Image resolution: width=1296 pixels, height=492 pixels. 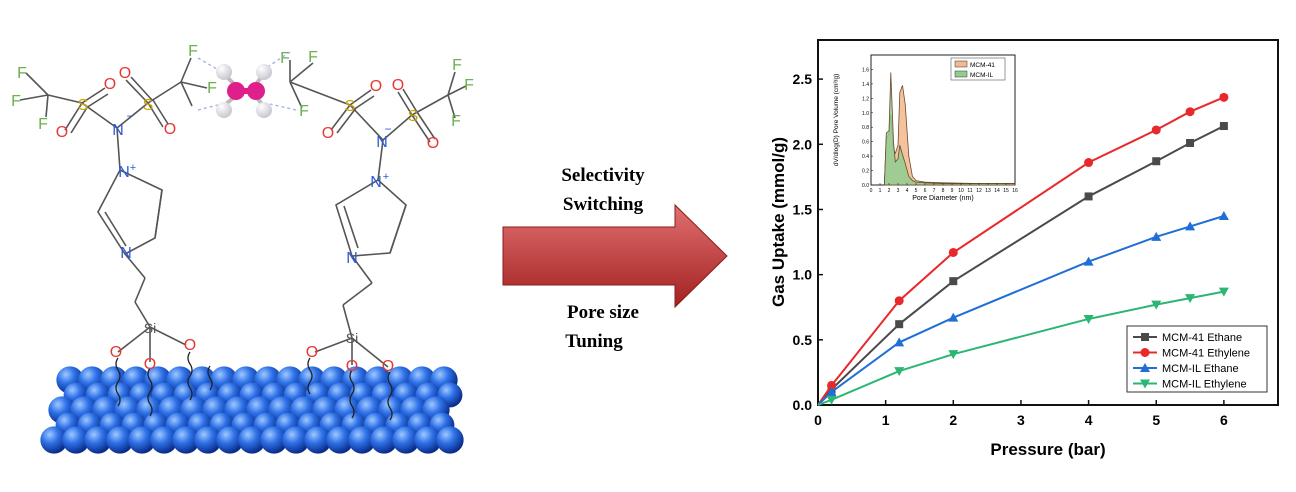 What do you see at coordinates (836, 120) in the screenshot?
I see `inset-y-axis-label: dV/dlog(D) Pore Volume (cm³/g)` at bounding box center [836, 120].